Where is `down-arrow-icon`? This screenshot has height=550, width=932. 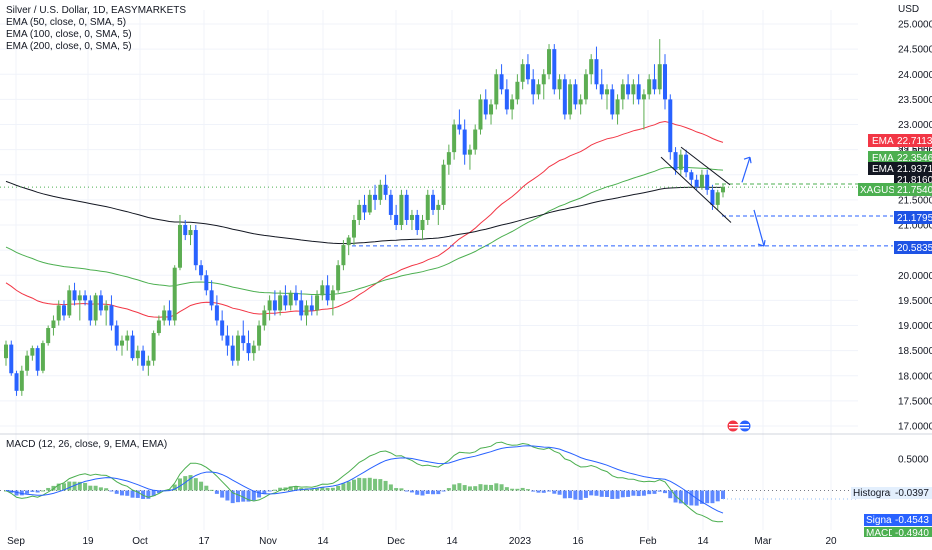 down-arrow-icon is located at coordinates (759, 228).